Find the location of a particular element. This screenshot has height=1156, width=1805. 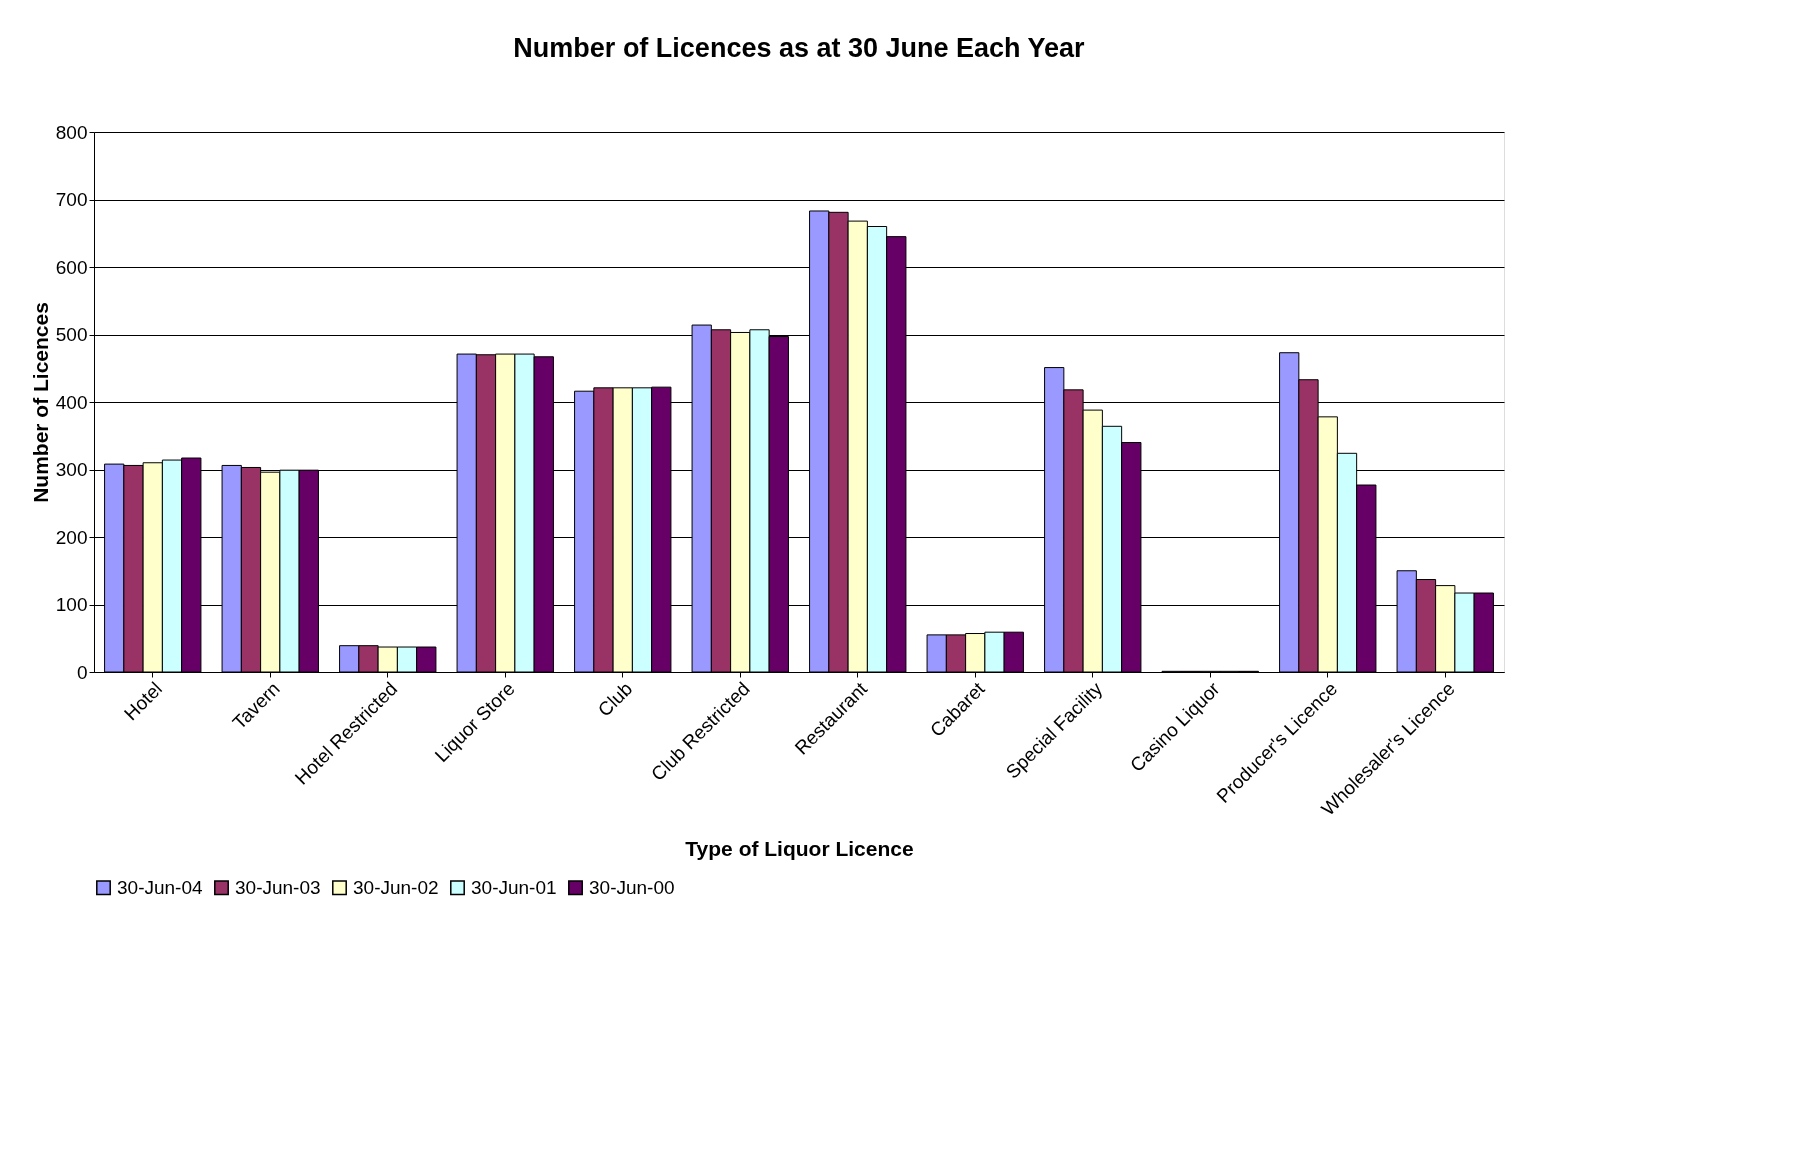

y-axis-title: Number of Licences is located at coordinates (40, 402).